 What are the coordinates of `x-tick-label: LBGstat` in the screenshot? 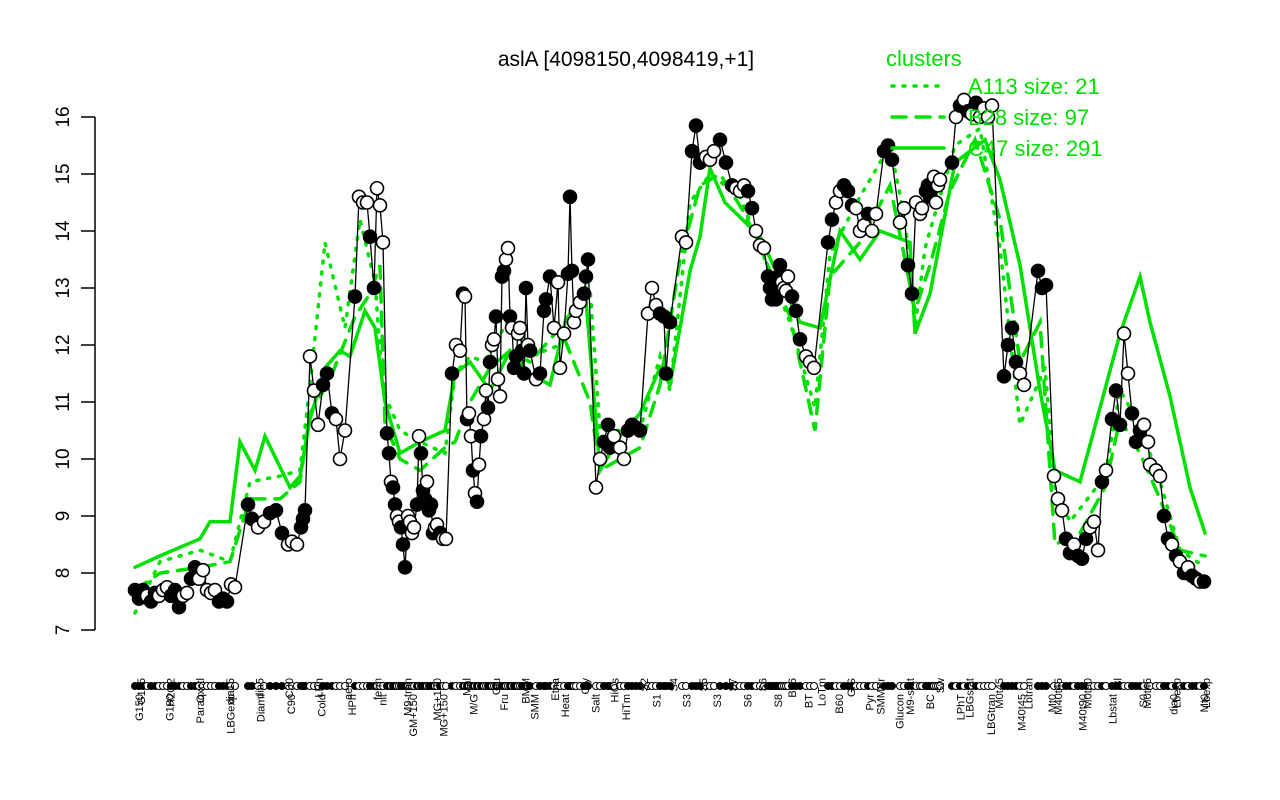 It's located at (970, 698).